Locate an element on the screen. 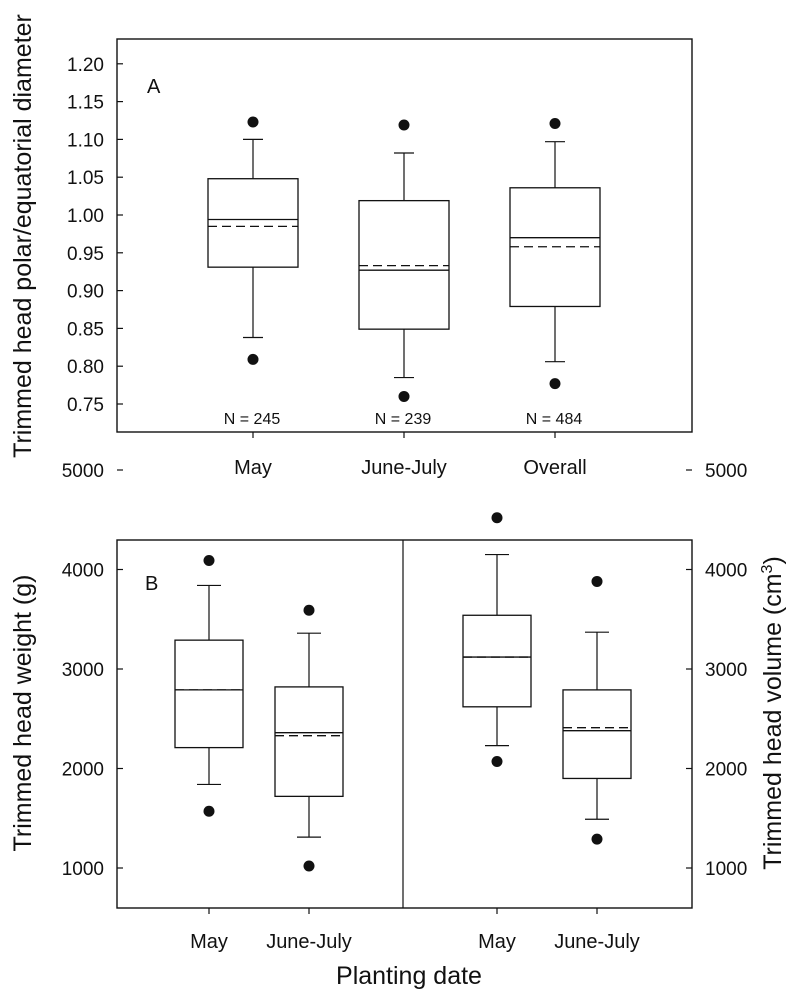 Image resolution: width=802 pixels, height=994 pixels. panel-a-box-2-outlier-low is located at coordinates (404, 396).